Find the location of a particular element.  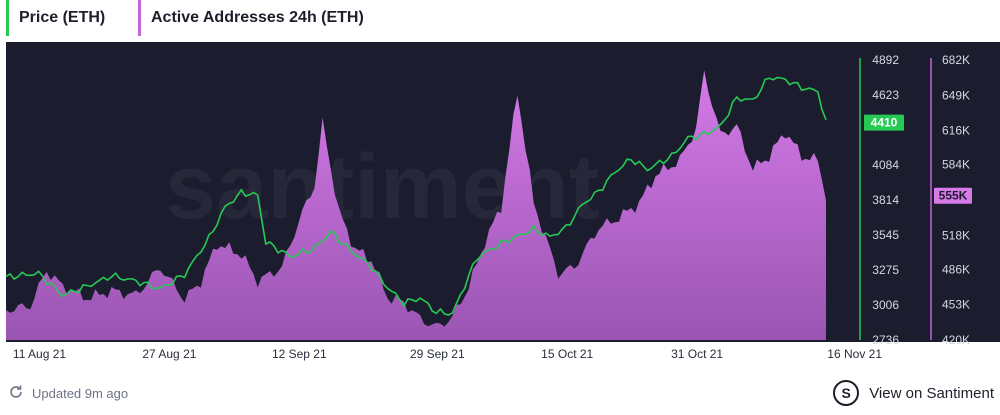

current-addresses-label: 555K is located at coordinates (953, 196).